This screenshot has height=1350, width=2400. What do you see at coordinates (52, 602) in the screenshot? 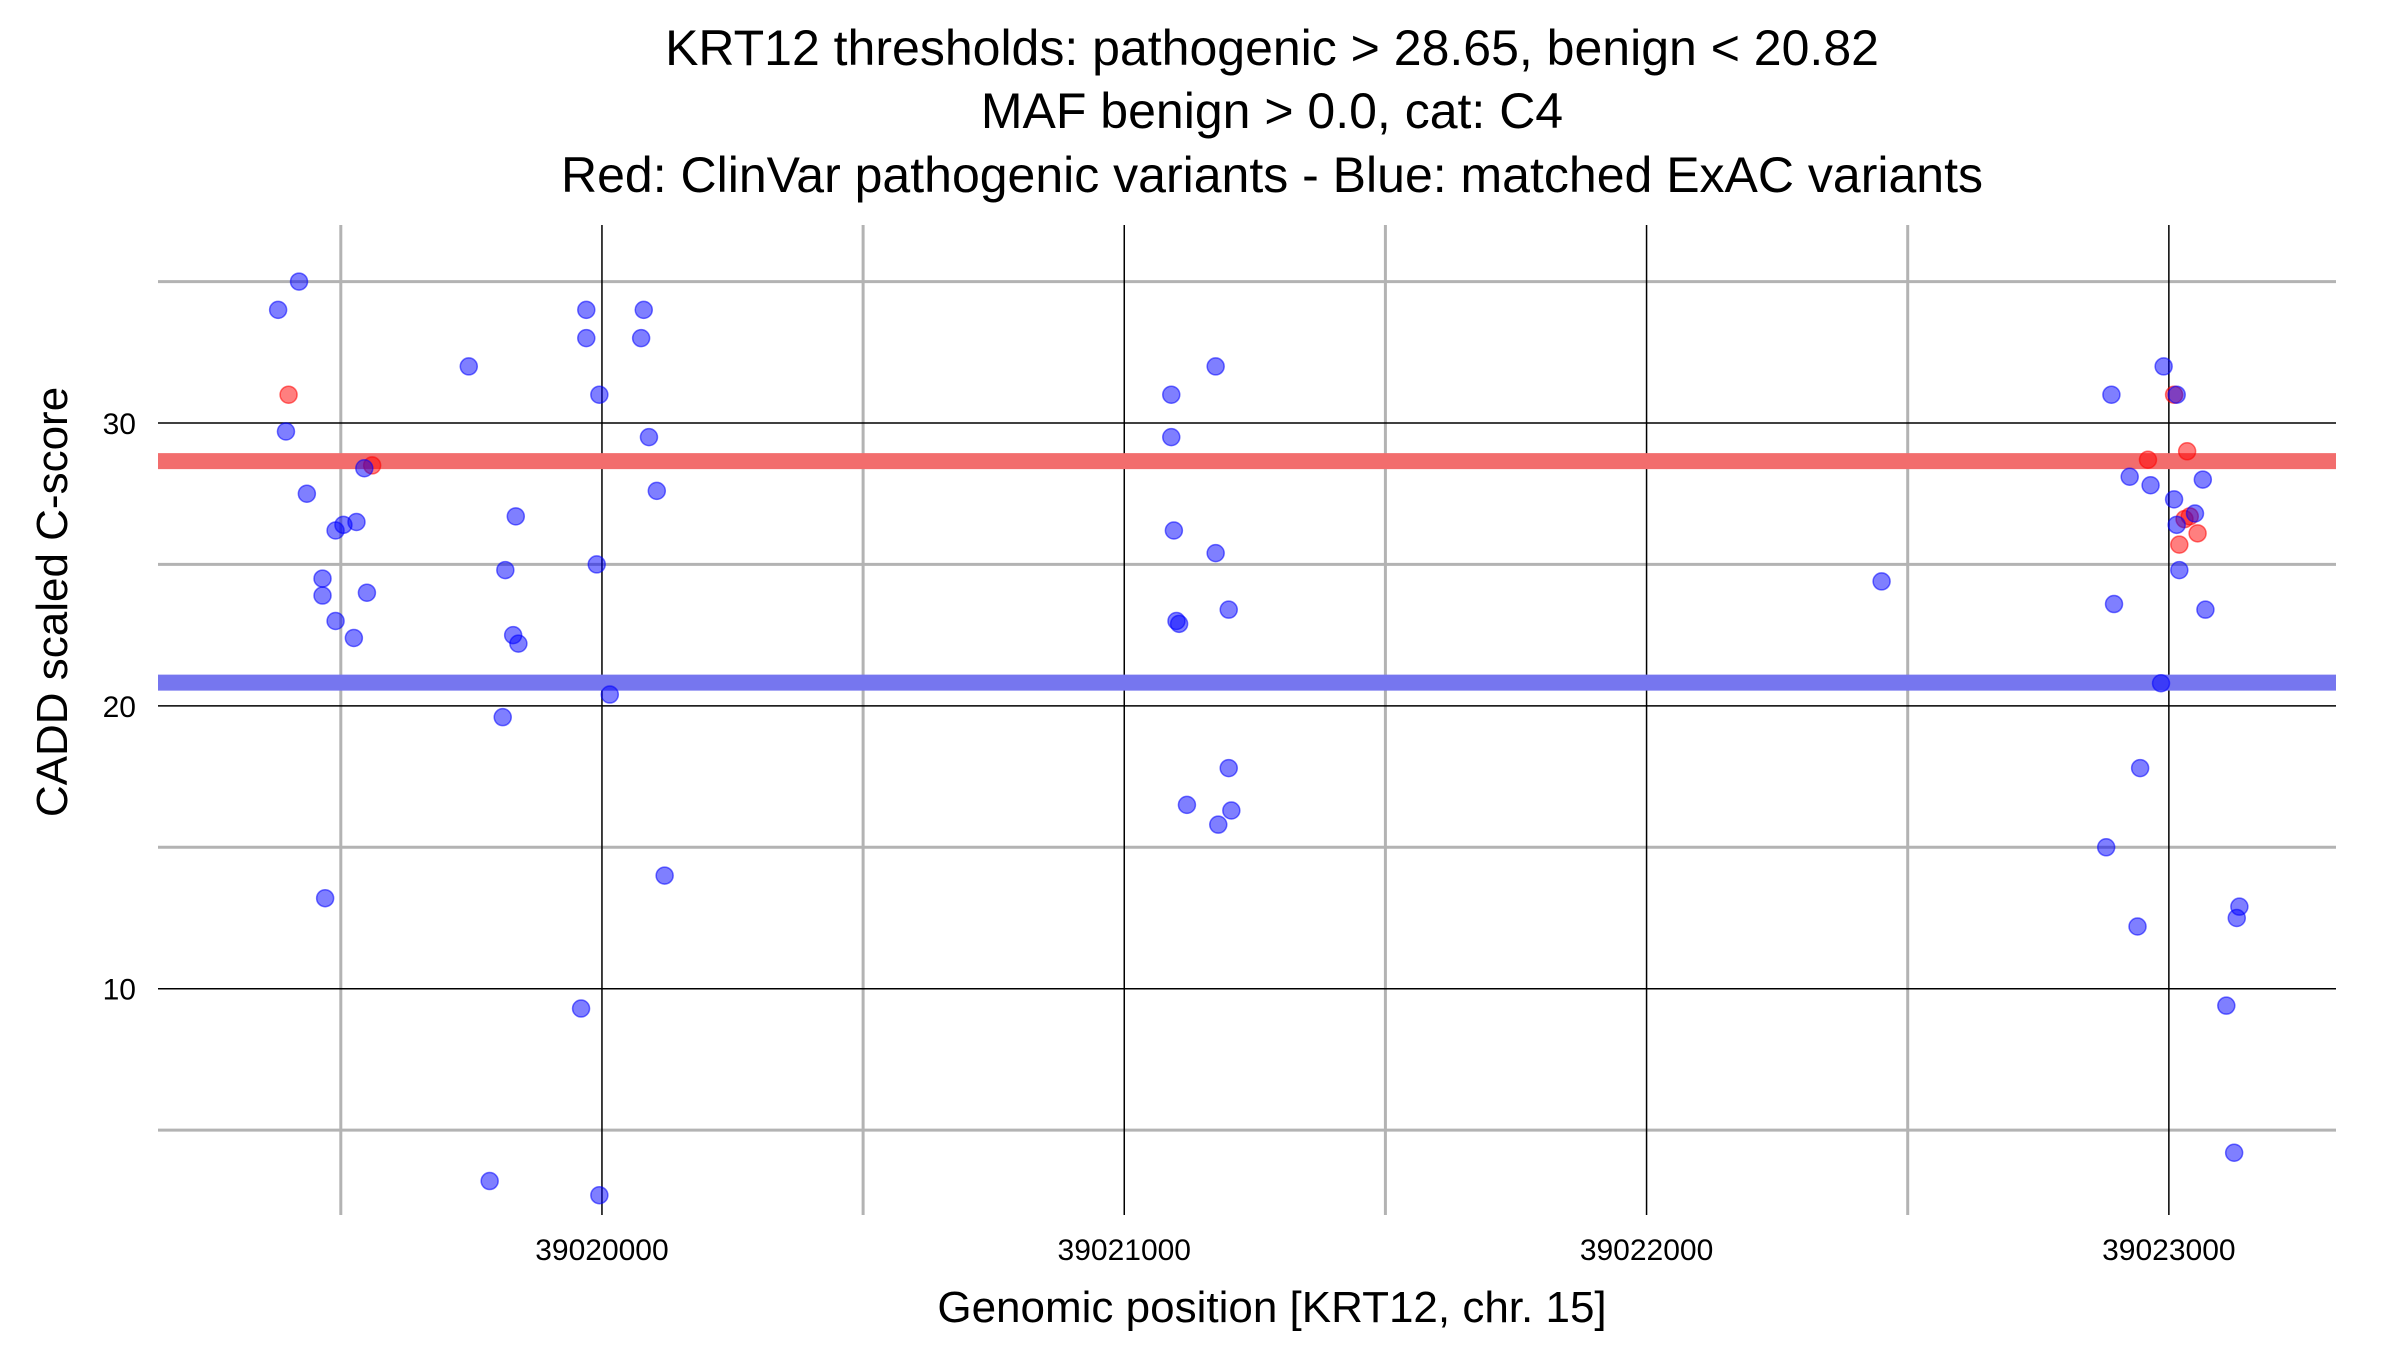
I see `y-axis-label: CADD scaled C-score` at bounding box center [52, 602].